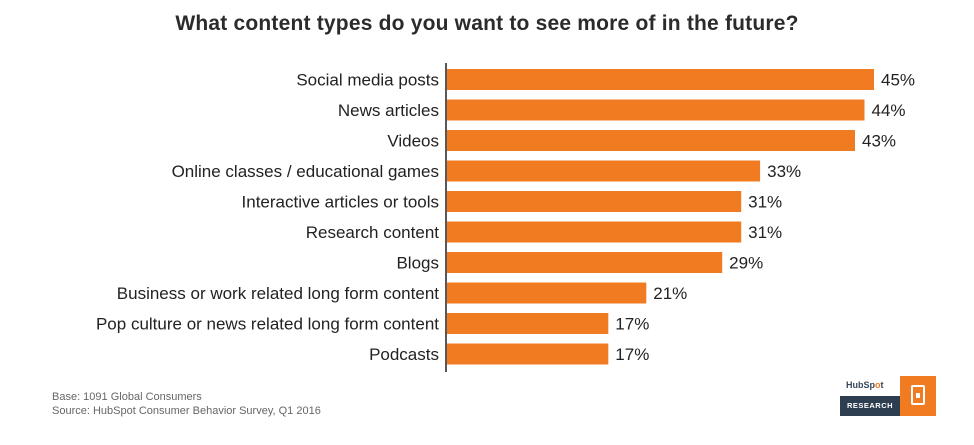 This screenshot has height=445, width=974. Describe the element at coordinates (784, 171) in the screenshot. I see `value-label-3: 33%` at that location.